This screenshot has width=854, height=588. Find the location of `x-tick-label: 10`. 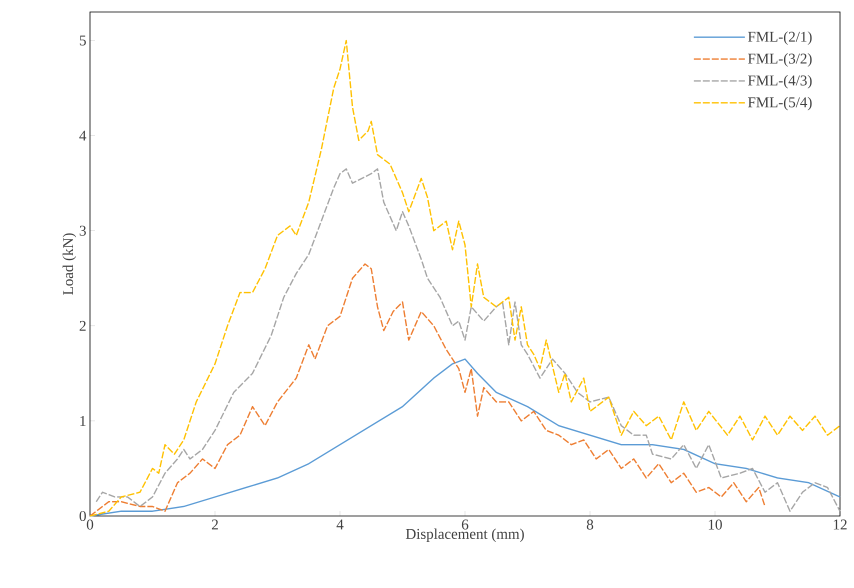

x-tick-label: 10 is located at coordinates (715, 525).